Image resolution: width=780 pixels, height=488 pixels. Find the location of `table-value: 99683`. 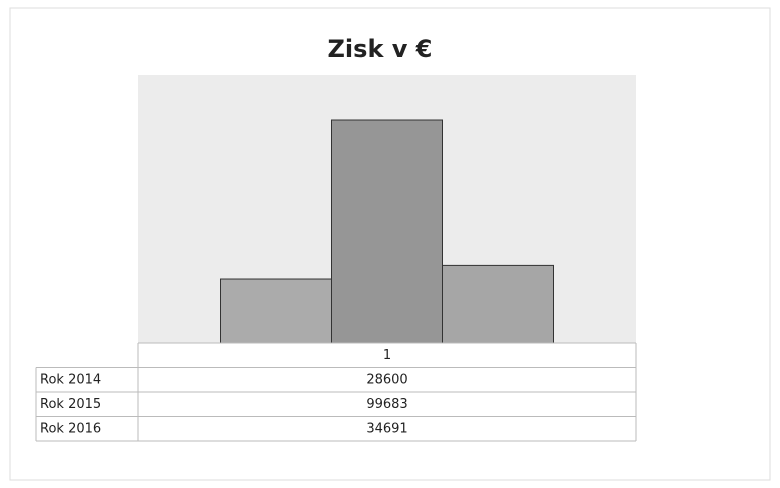

table-value: 99683 is located at coordinates (386, 404).